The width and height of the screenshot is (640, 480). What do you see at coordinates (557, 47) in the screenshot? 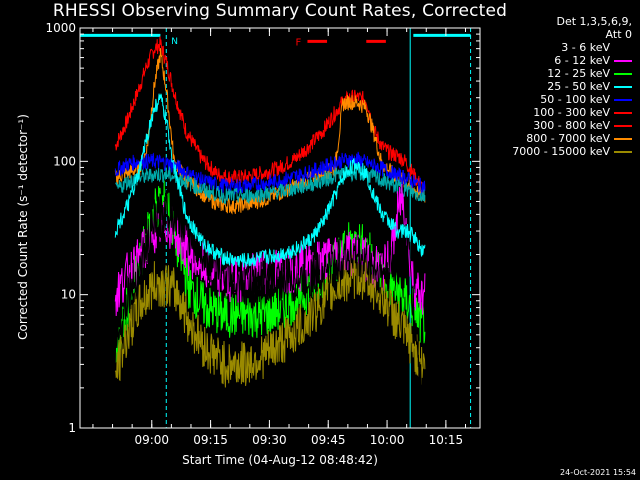
I see `legend-item: 3 - 6 keV` at bounding box center [557, 47].